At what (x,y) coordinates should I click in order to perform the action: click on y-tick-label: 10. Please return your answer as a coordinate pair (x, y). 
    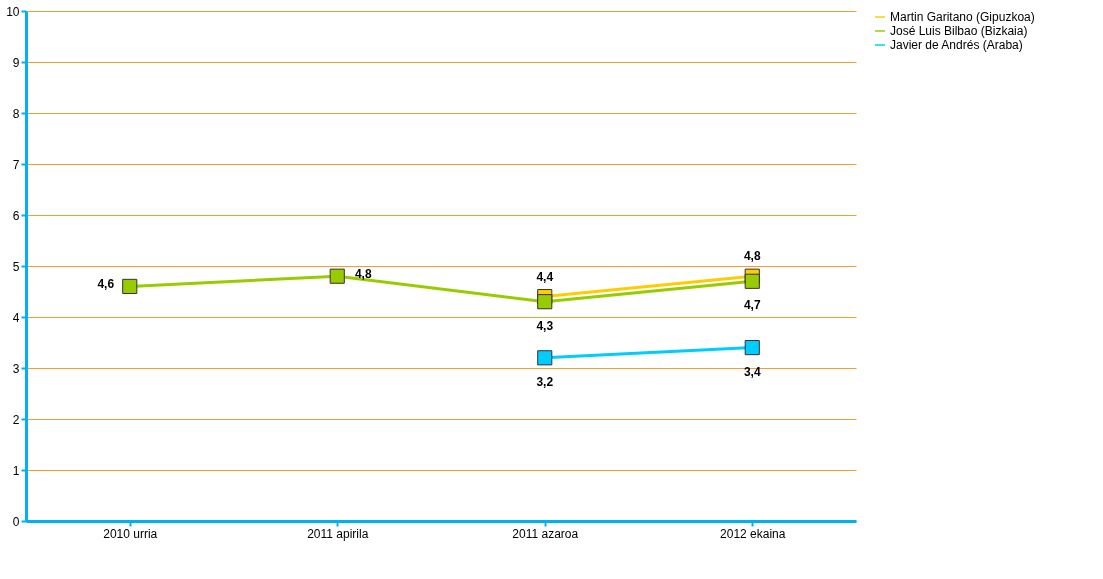
    Looking at the image, I should click on (13, 11).